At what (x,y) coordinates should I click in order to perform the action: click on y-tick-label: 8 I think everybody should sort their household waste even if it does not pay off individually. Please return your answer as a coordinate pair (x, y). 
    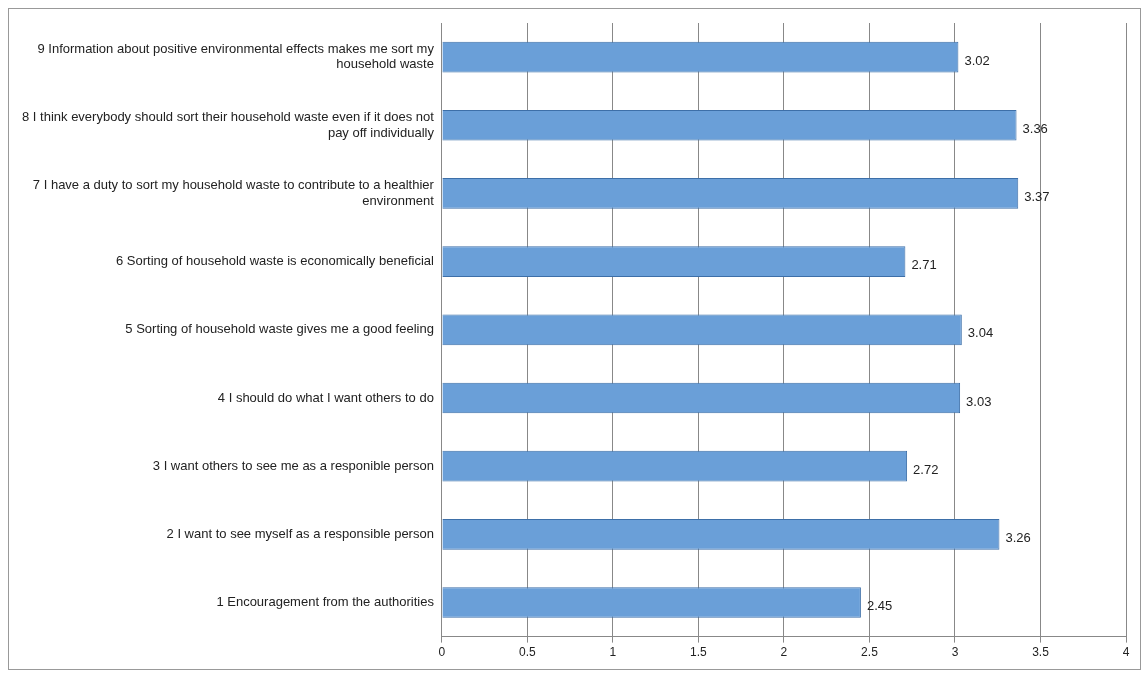
    Looking at the image, I should click on (228, 124).